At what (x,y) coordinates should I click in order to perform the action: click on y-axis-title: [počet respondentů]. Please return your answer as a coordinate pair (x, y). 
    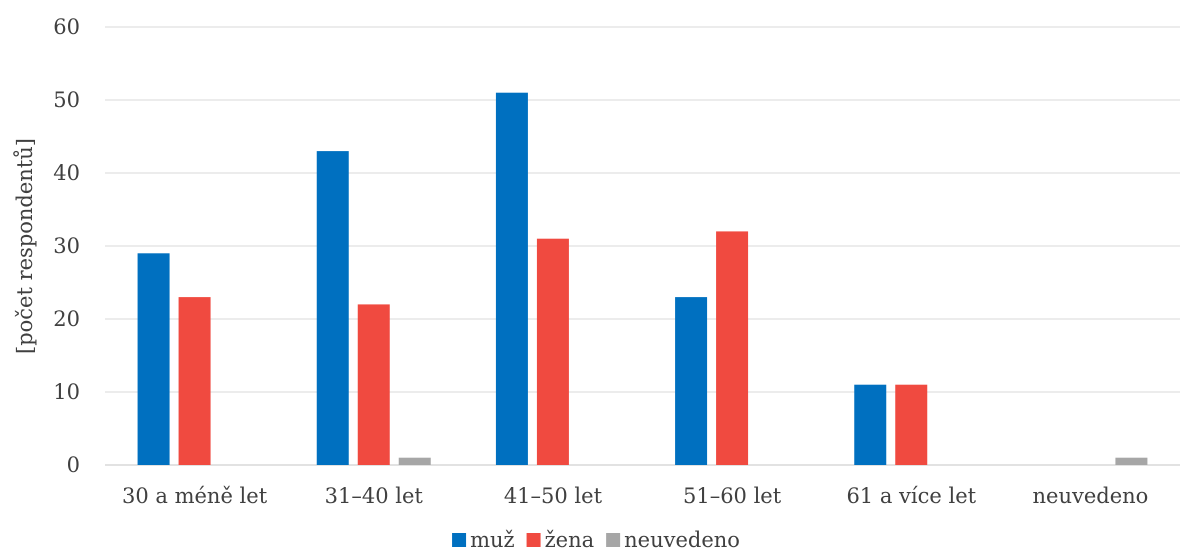
    Looking at the image, I should click on (25, 246).